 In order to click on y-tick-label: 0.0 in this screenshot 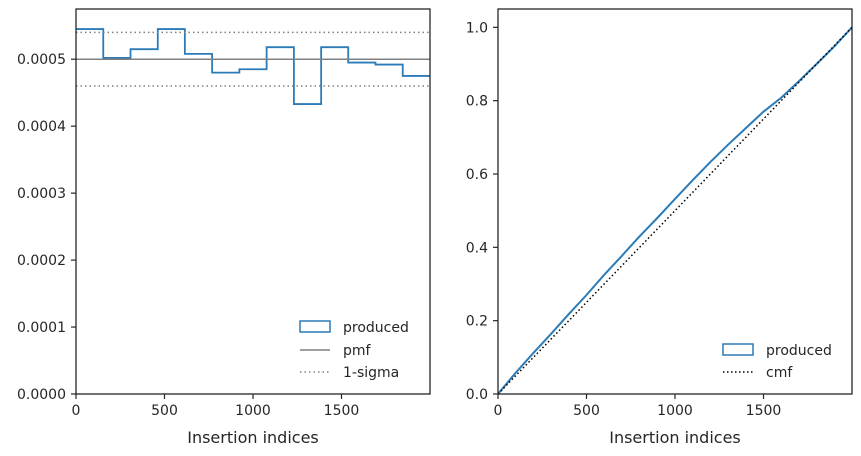, I will do `click(477, 395)`.